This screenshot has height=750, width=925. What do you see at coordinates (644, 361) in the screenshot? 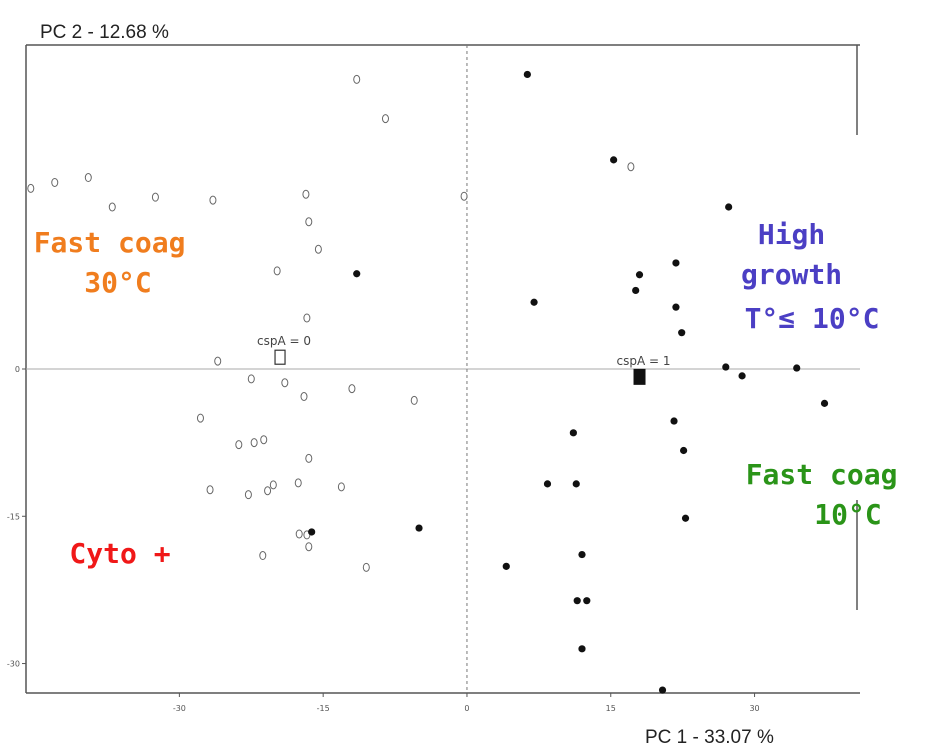
I see `centroid-label: cspA = 1` at bounding box center [644, 361].